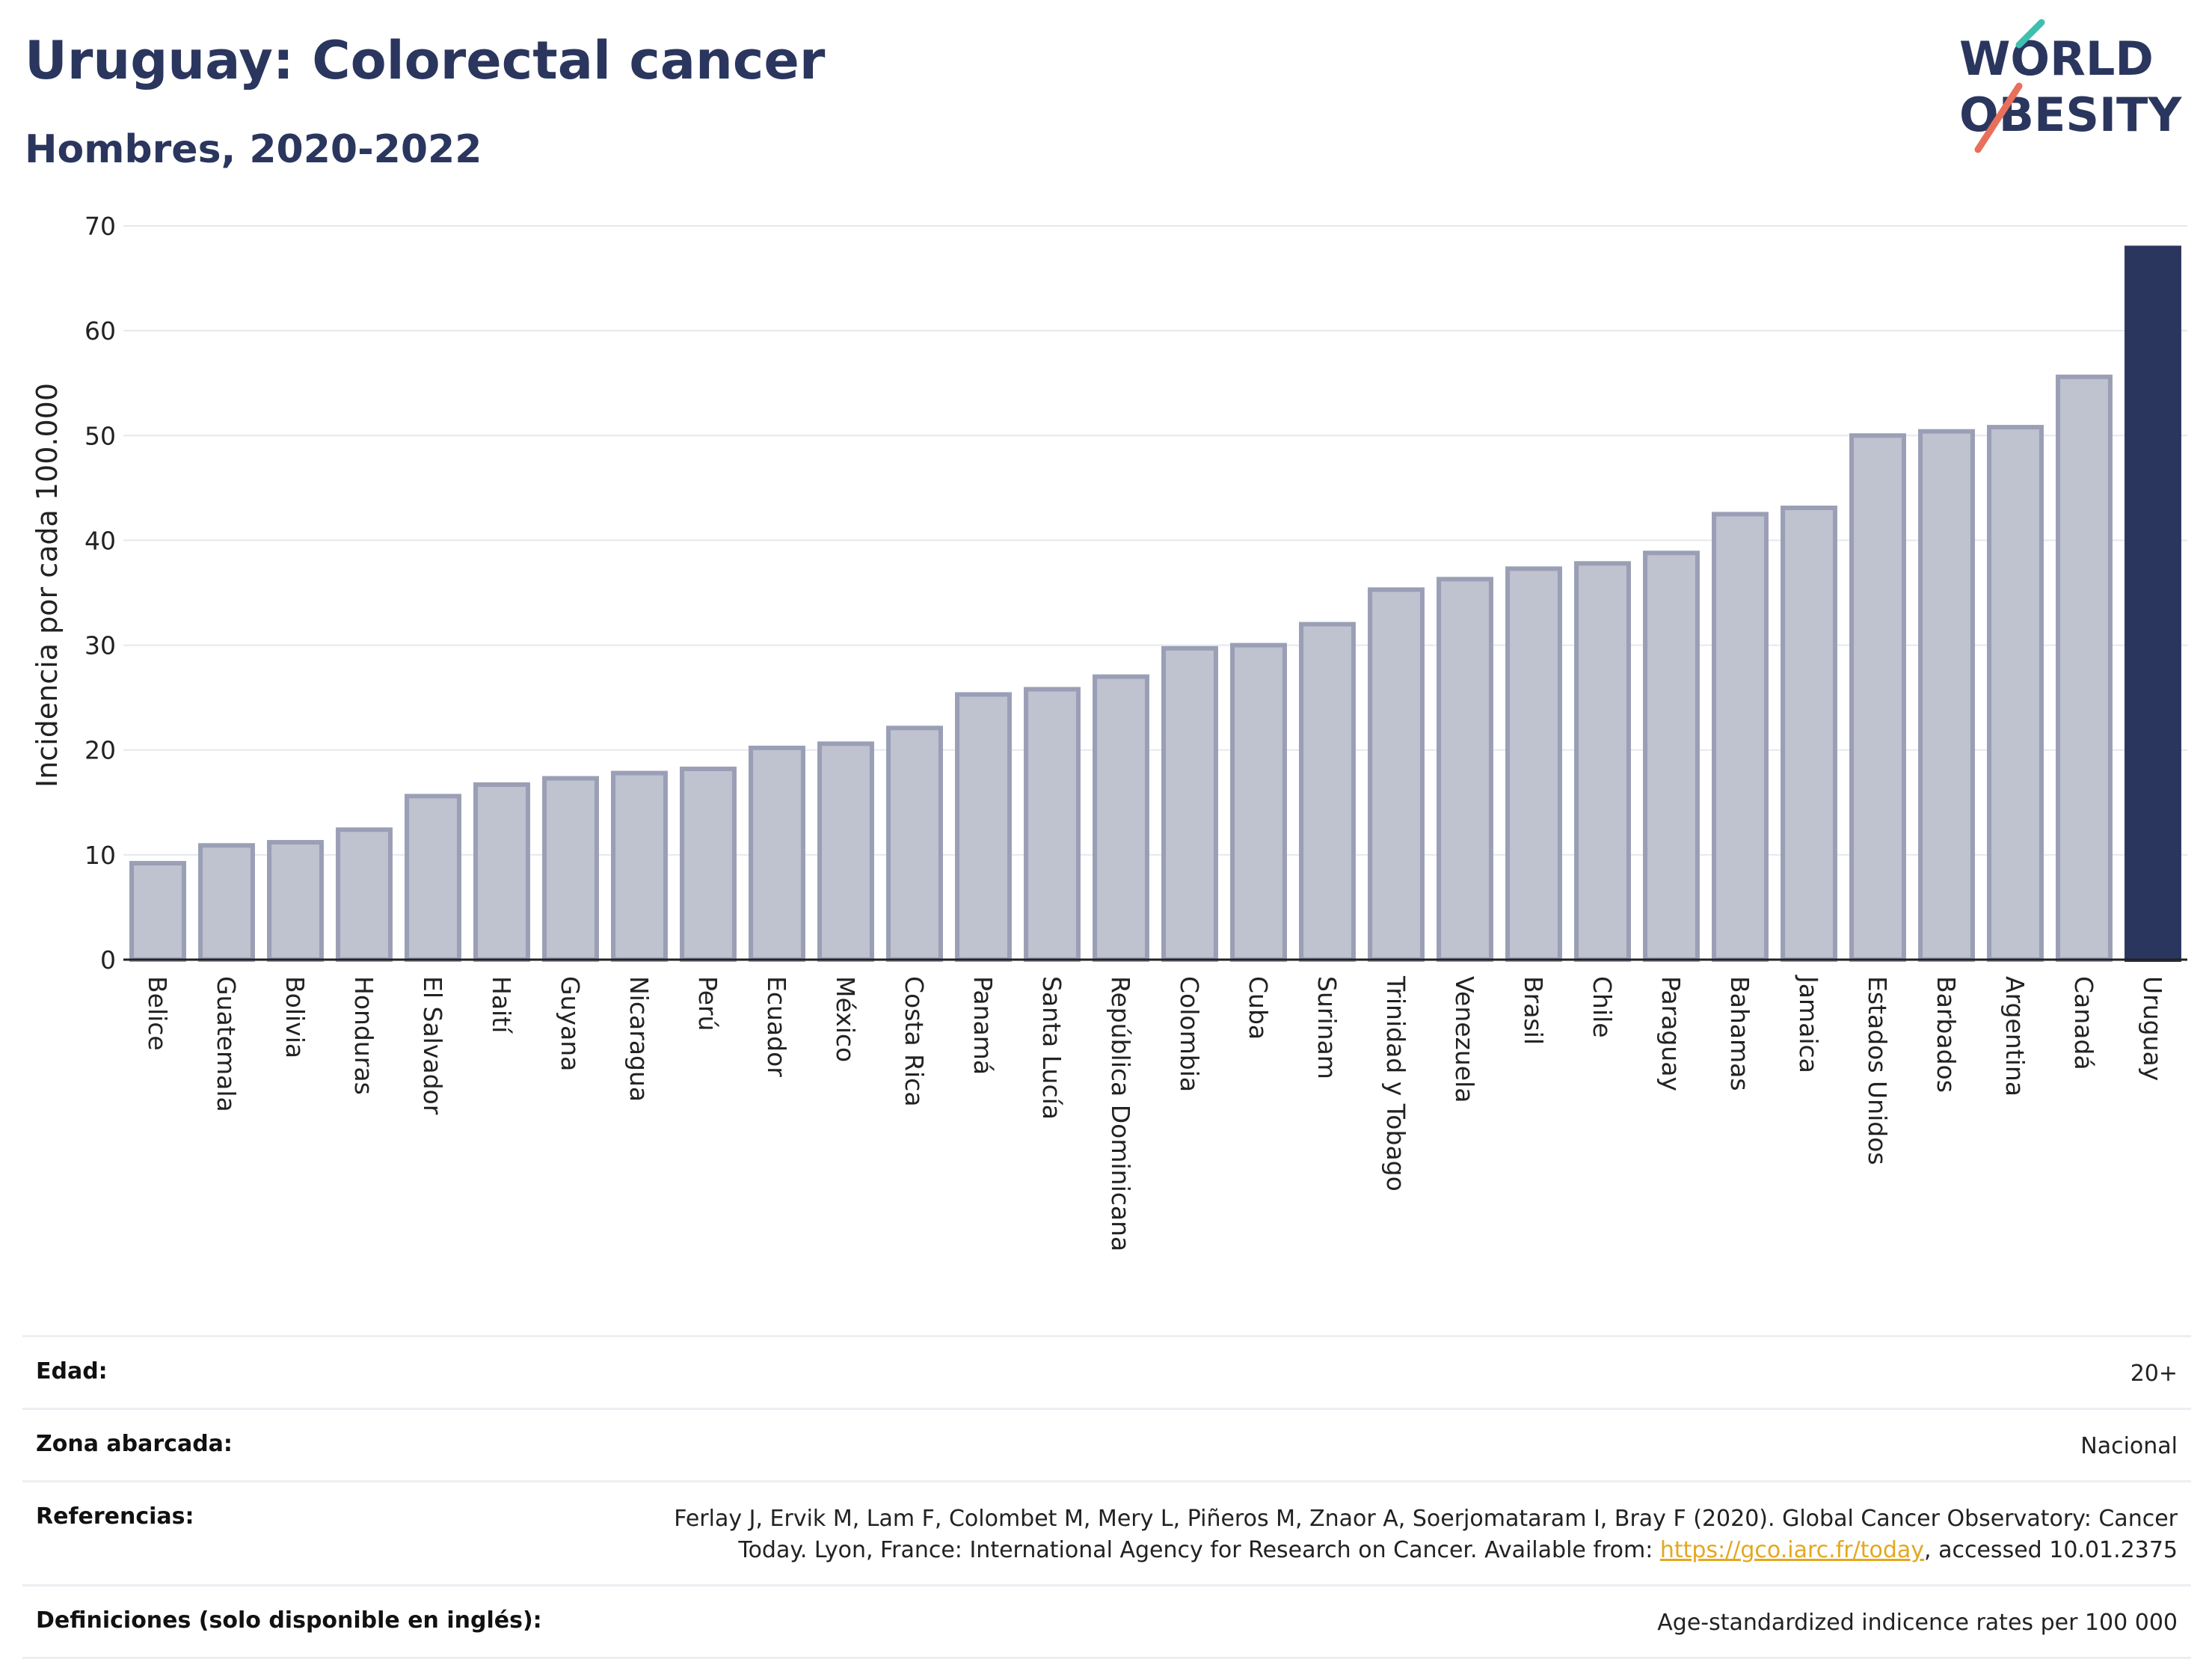  I want to click on zone-value: Nacional, so click(2129, 1446).